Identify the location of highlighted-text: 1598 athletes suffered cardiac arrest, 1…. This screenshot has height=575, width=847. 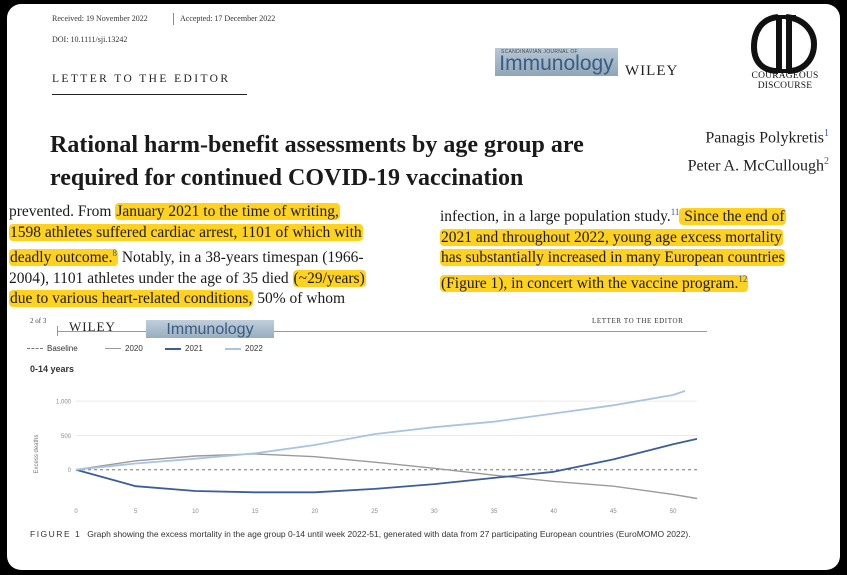
(186, 232).